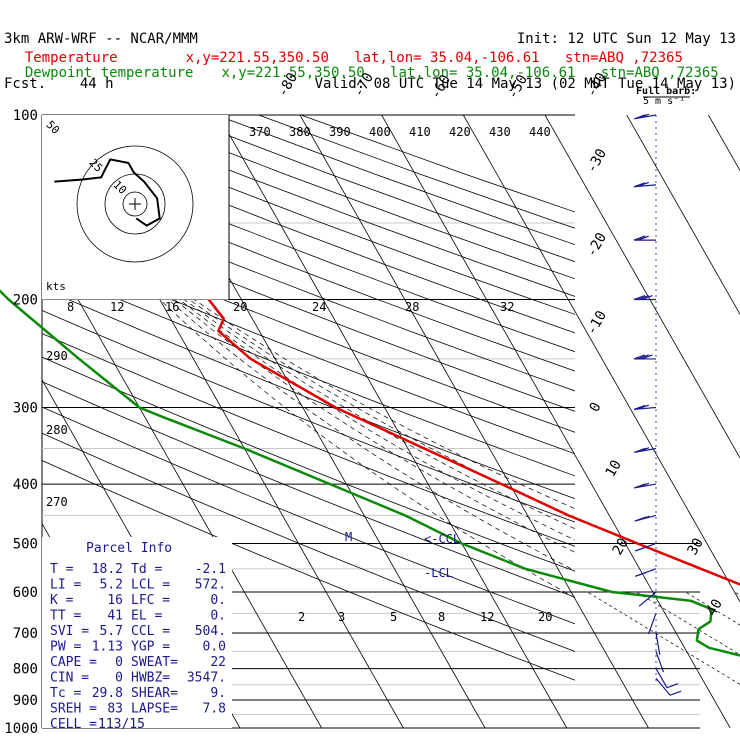  What do you see at coordinates (115, 709) in the screenshot?
I see `parcel-row-value: 83` at bounding box center [115, 709].